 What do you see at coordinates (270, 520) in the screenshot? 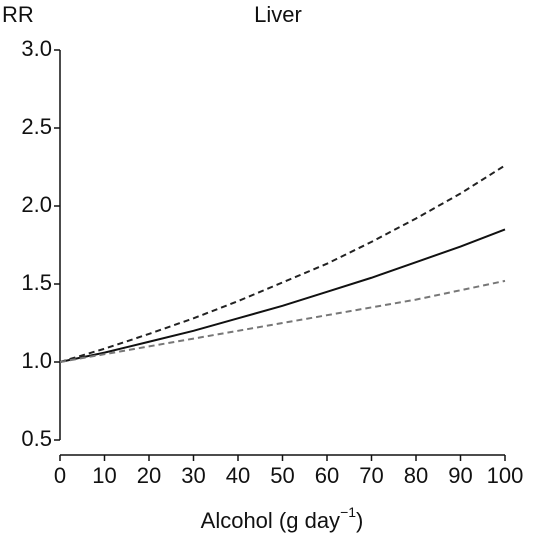
I see `x-label-text: Alcohol (g day` at bounding box center [270, 520].